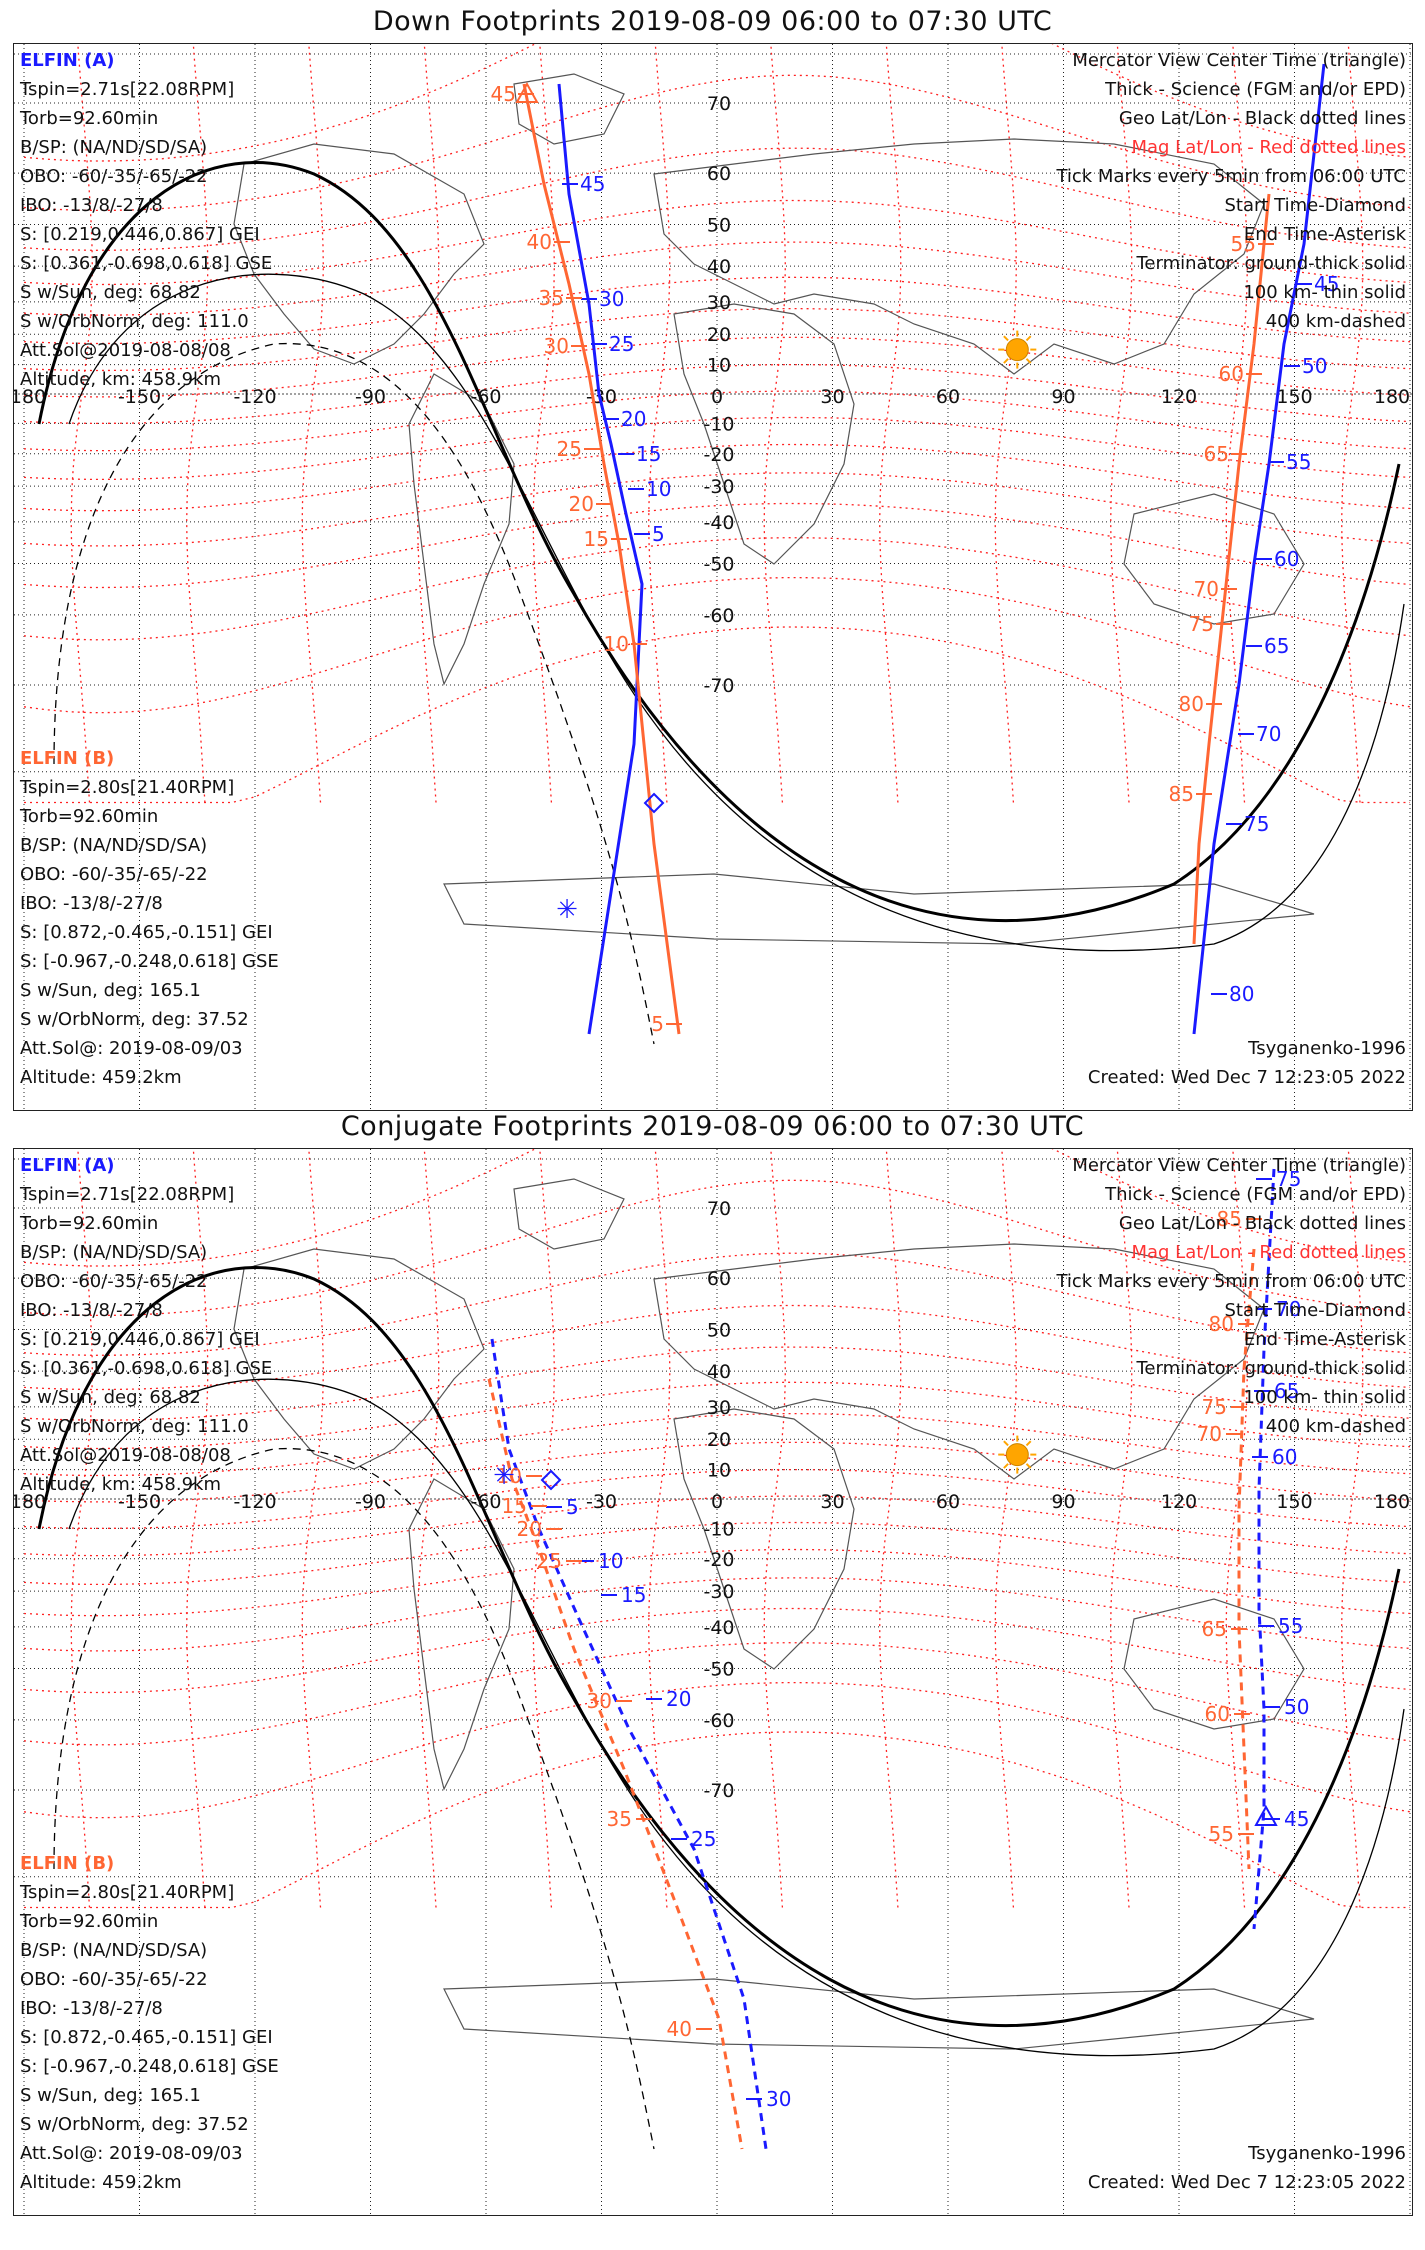 The width and height of the screenshot is (1425, 2250). What do you see at coordinates (101, 1077) in the screenshot?
I see `elfin-b-info-11: Altitude: 459.2km` at bounding box center [101, 1077].